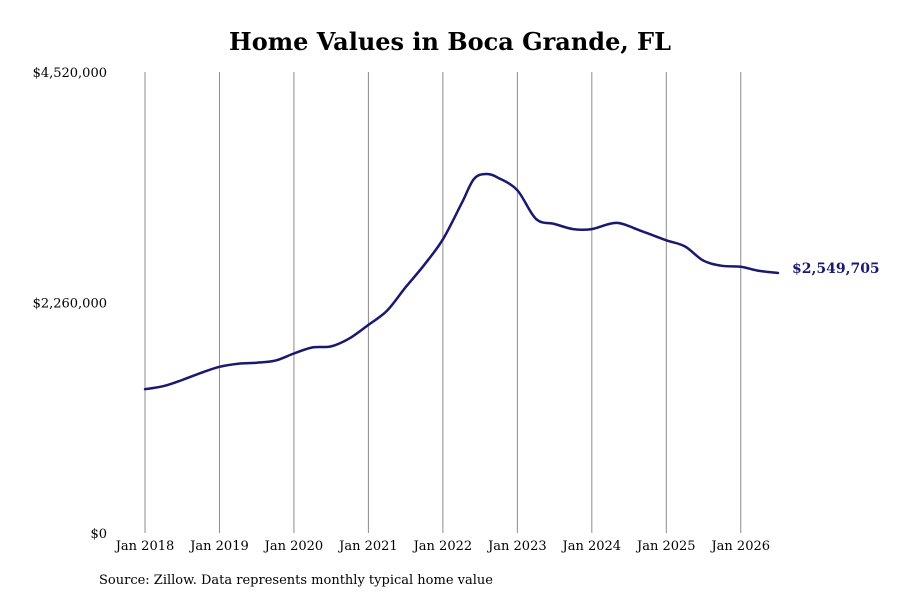 This screenshot has height=600, width=900. I want to click on x-tick-label: Jan 2024, so click(591, 546).